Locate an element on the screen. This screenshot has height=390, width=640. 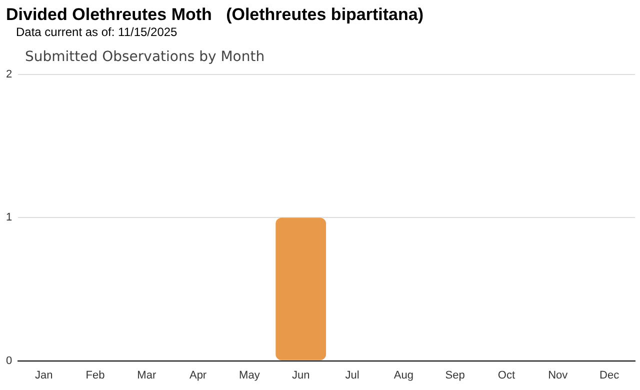
y-tick-label: 2 is located at coordinates (9, 74).